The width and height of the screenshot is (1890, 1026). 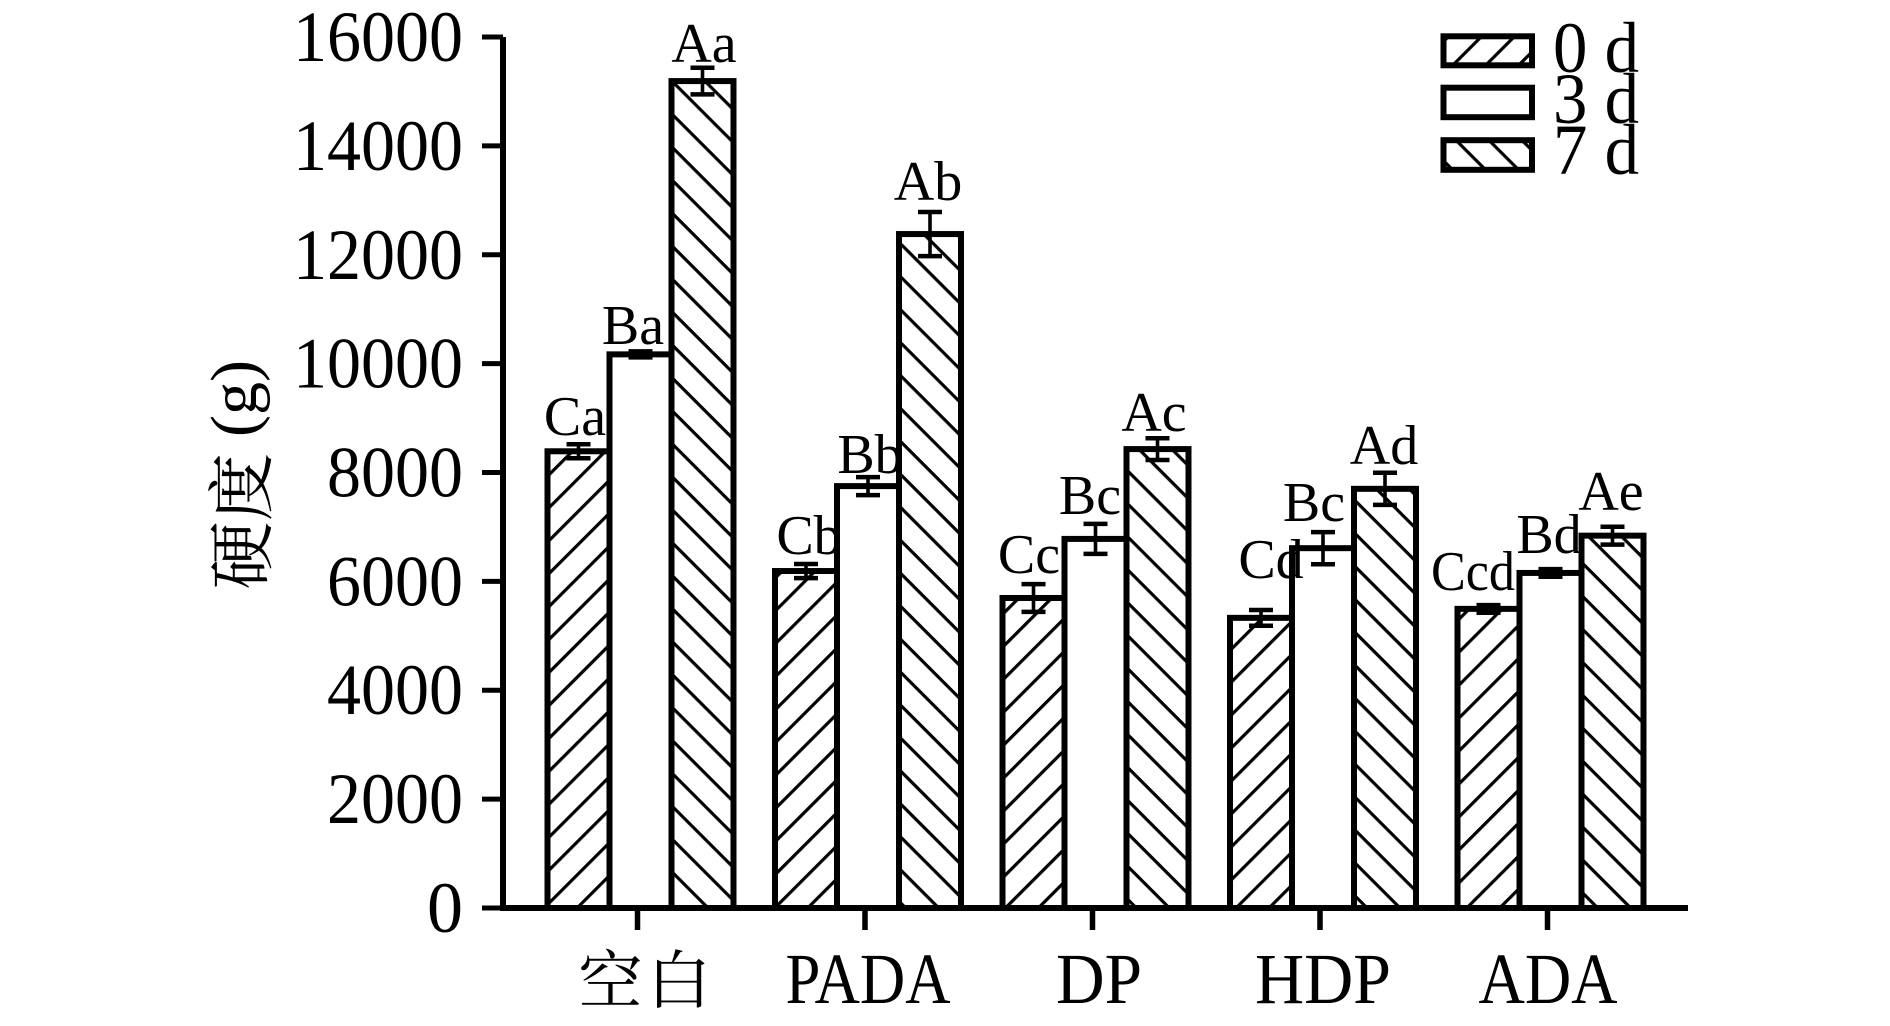 I want to click on svg-text: Ba, so click(x=633, y=326).